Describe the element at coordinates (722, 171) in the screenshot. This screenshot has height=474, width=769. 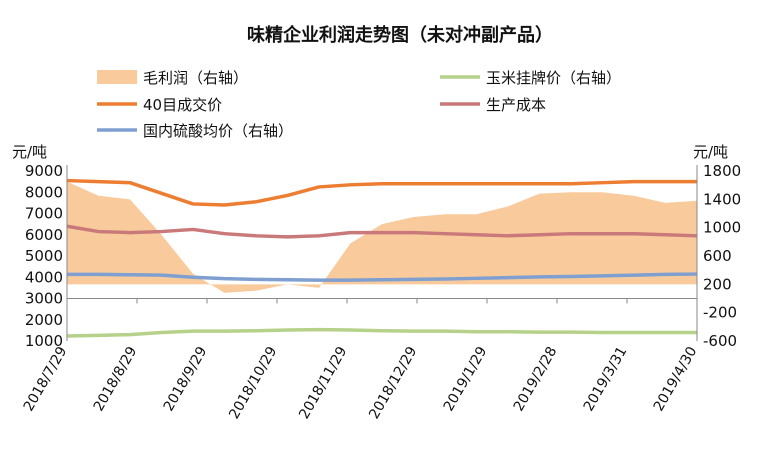
I see `right-tick-label: 1800` at that location.